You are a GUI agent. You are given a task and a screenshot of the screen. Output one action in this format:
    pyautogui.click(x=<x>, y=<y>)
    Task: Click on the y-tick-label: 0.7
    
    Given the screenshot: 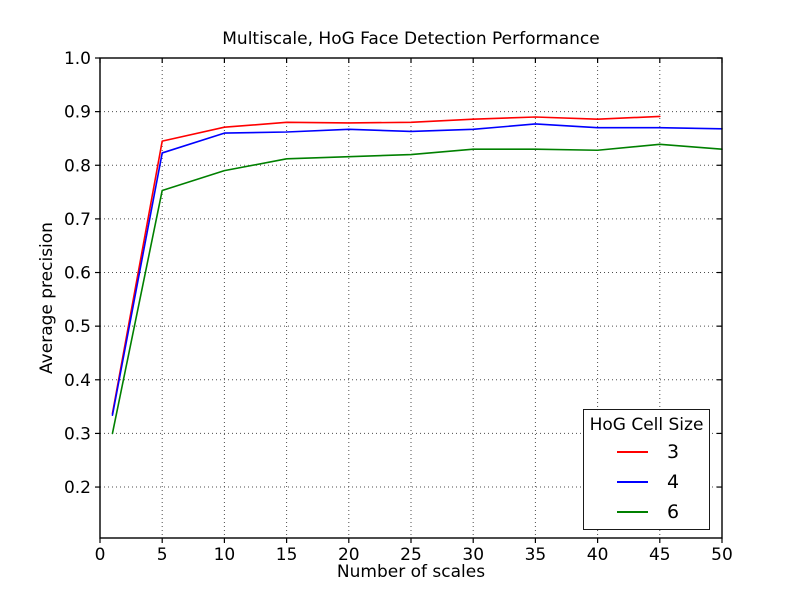 What is the action you would take?
    pyautogui.click(x=77, y=220)
    